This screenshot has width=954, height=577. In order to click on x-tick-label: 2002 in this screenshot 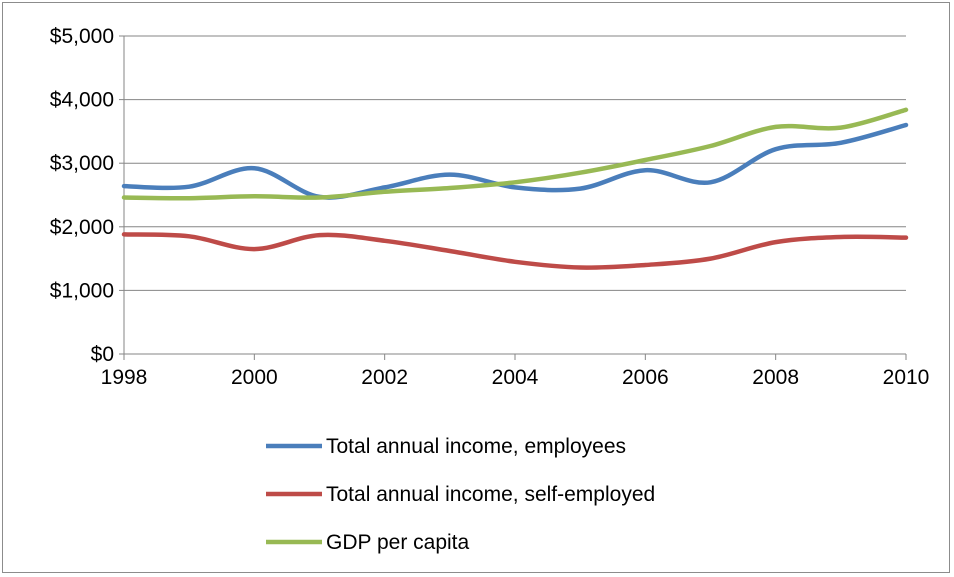, I will do `click(384, 377)`.